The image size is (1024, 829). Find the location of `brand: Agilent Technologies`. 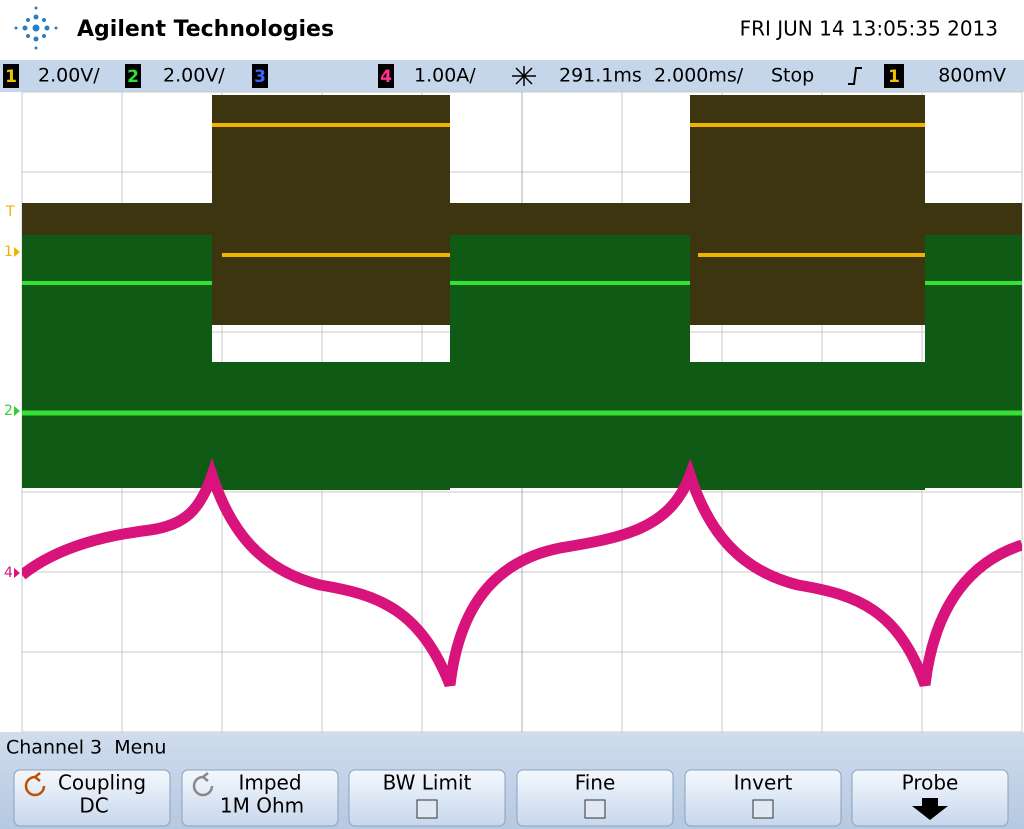

brand: Agilent Technologies is located at coordinates (205, 29).